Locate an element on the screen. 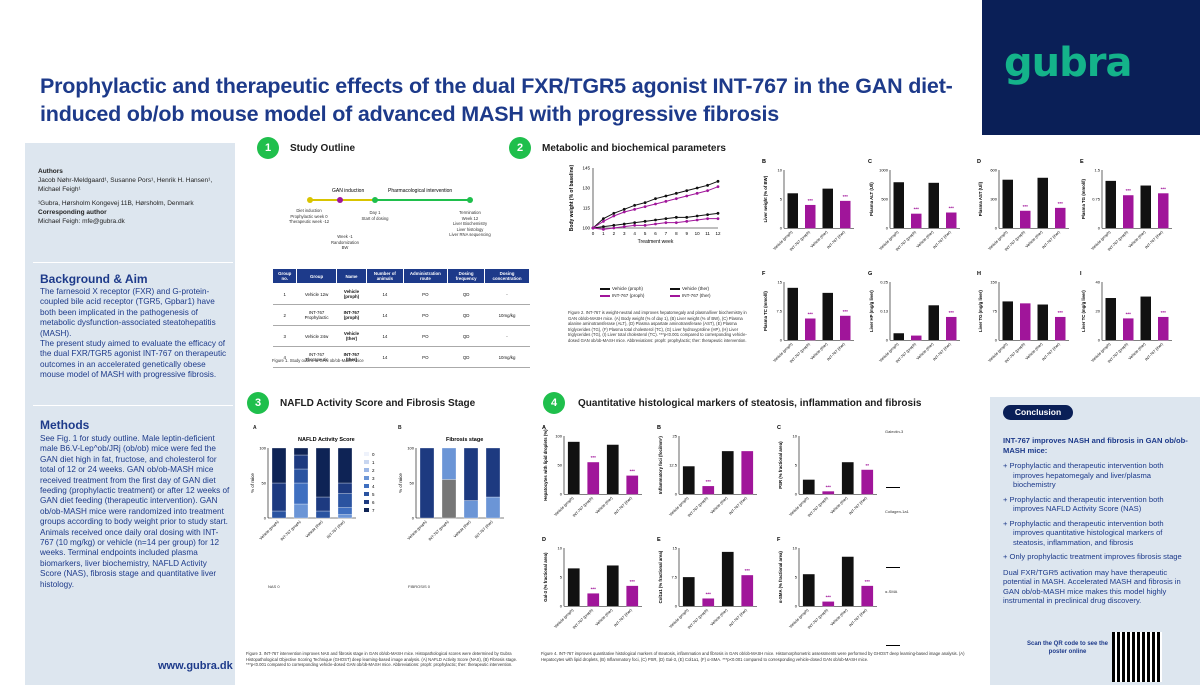  x-tick-label: 7 is located at coordinates (666, 233).